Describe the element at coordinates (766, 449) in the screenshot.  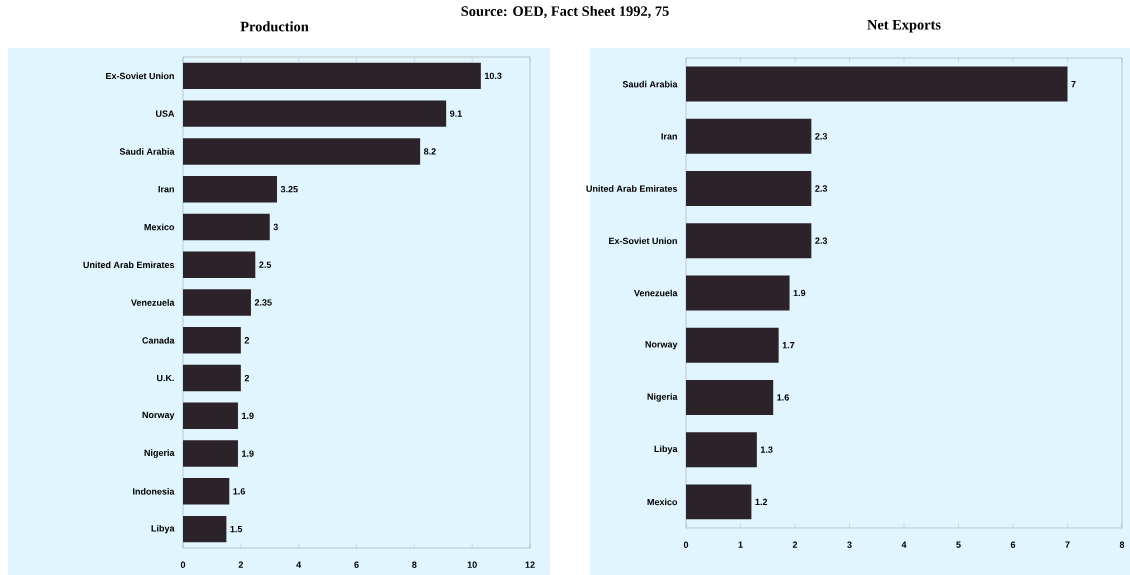
I see `data-label: 1.3` at that location.